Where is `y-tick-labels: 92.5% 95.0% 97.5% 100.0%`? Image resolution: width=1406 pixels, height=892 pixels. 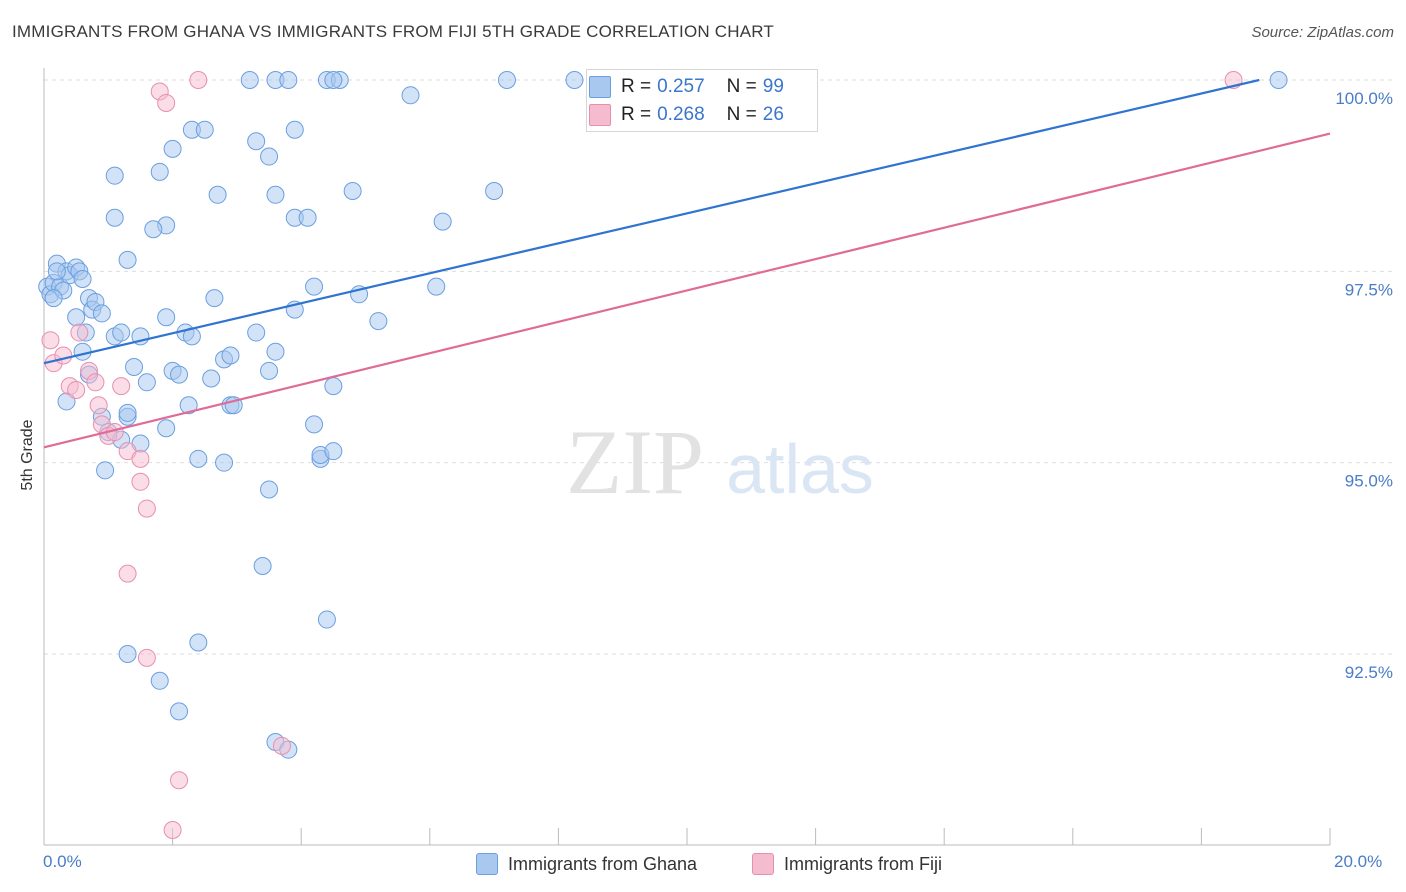
y-tick-labels: 92.5% 95.0% 97.5% 100.0% is located at coordinates (1364, 385).